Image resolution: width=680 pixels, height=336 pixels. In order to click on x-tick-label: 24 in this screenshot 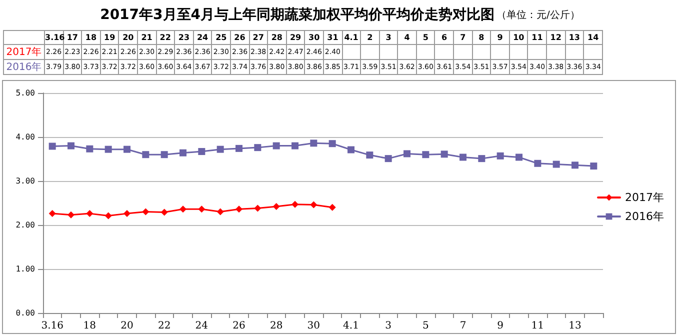, I will do `click(202, 37)`.